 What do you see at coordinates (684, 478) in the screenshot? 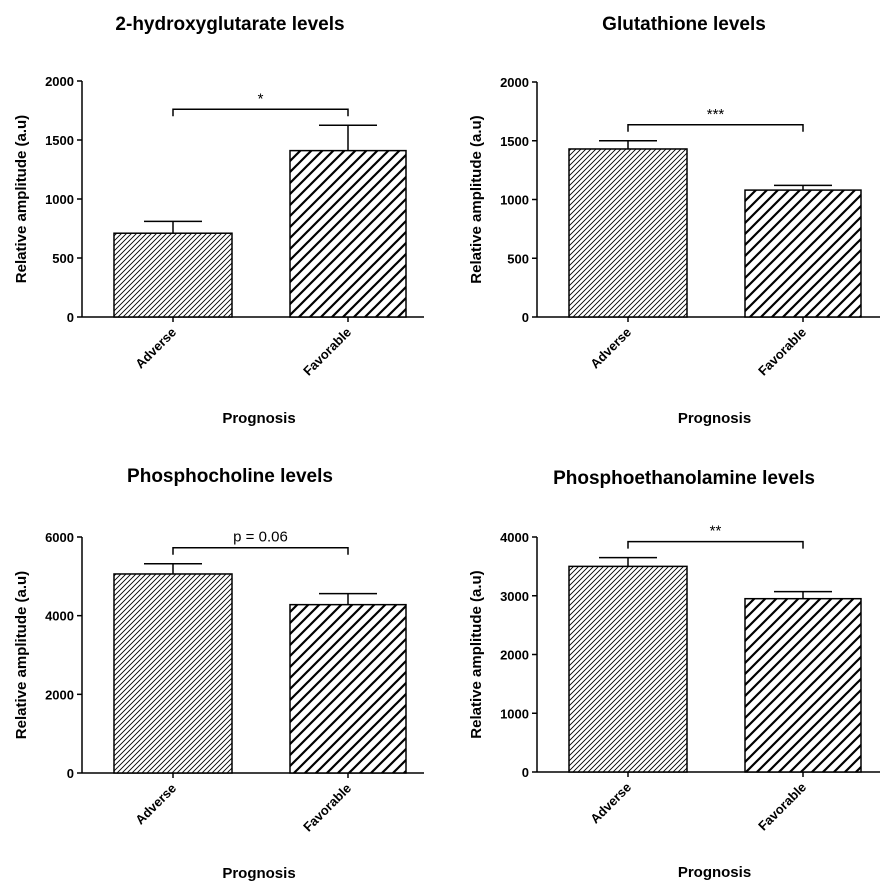
I see `chart-title: Phosphoethanolamine levels` at bounding box center [684, 478].